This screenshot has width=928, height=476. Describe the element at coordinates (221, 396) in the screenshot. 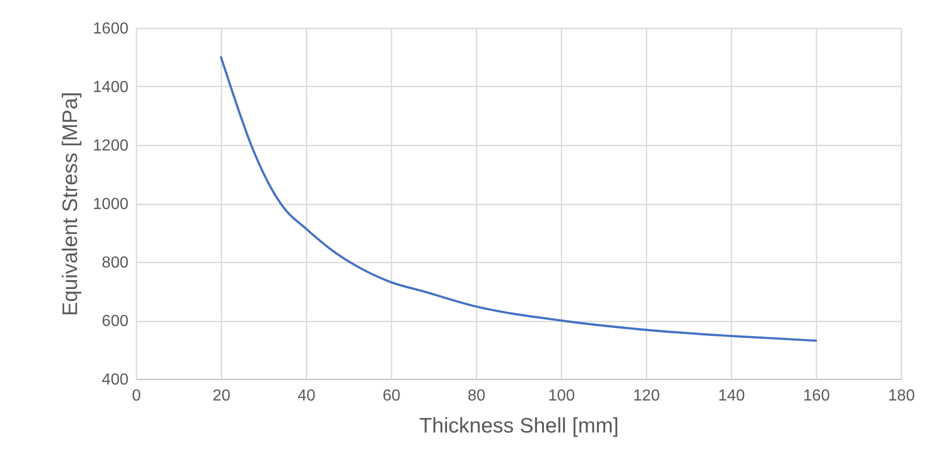

I see `x-tick-label: 20` at that location.